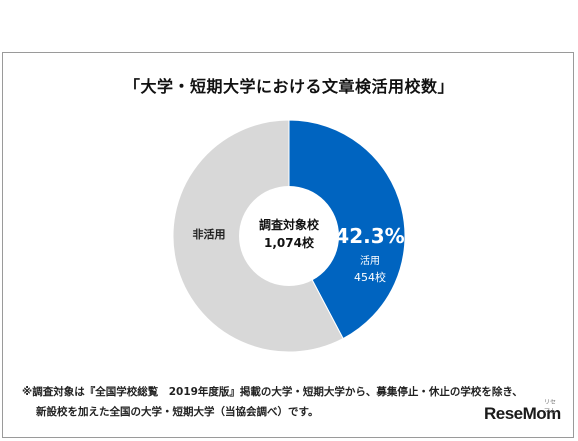 The width and height of the screenshot is (578, 441). What do you see at coordinates (370, 261) in the screenshot?
I see `slice-name-label: 活用` at bounding box center [370, 261].